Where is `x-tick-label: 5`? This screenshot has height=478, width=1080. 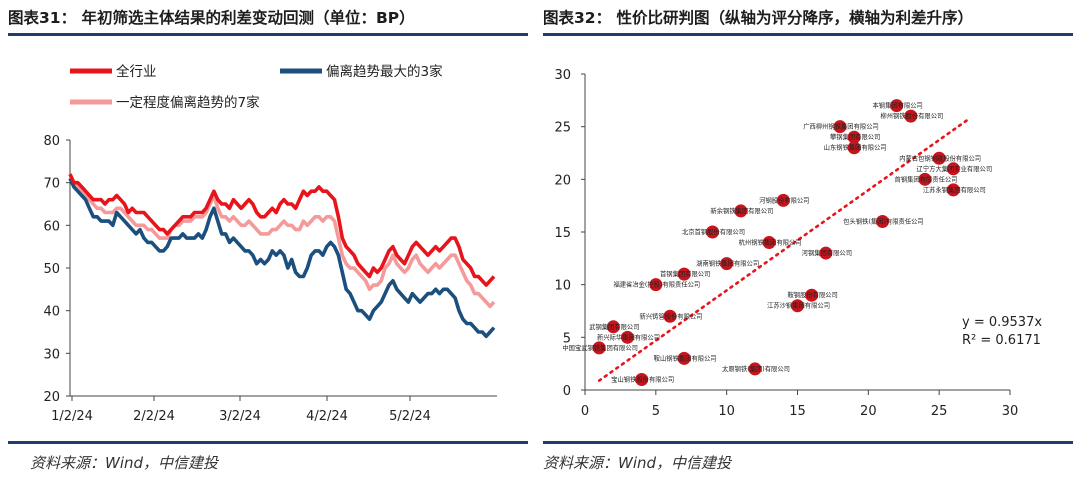
x-tick-label: 5 is located at coordinates (656, 411).